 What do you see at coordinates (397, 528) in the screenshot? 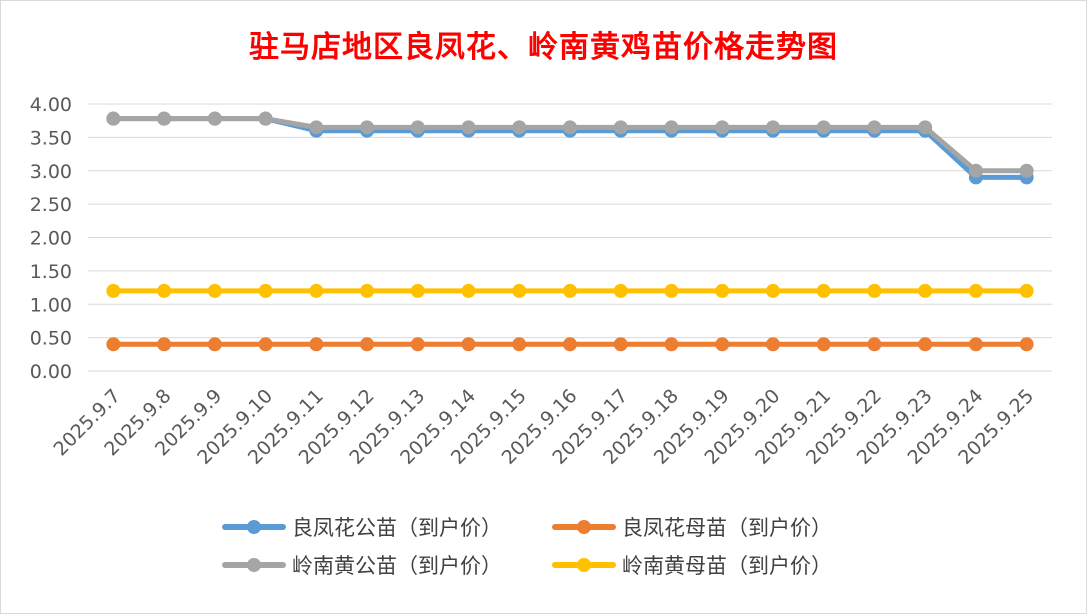
I see `legend-label-lf-male: 良凤花公苗（到户价）` at bounding box center [397, 528].